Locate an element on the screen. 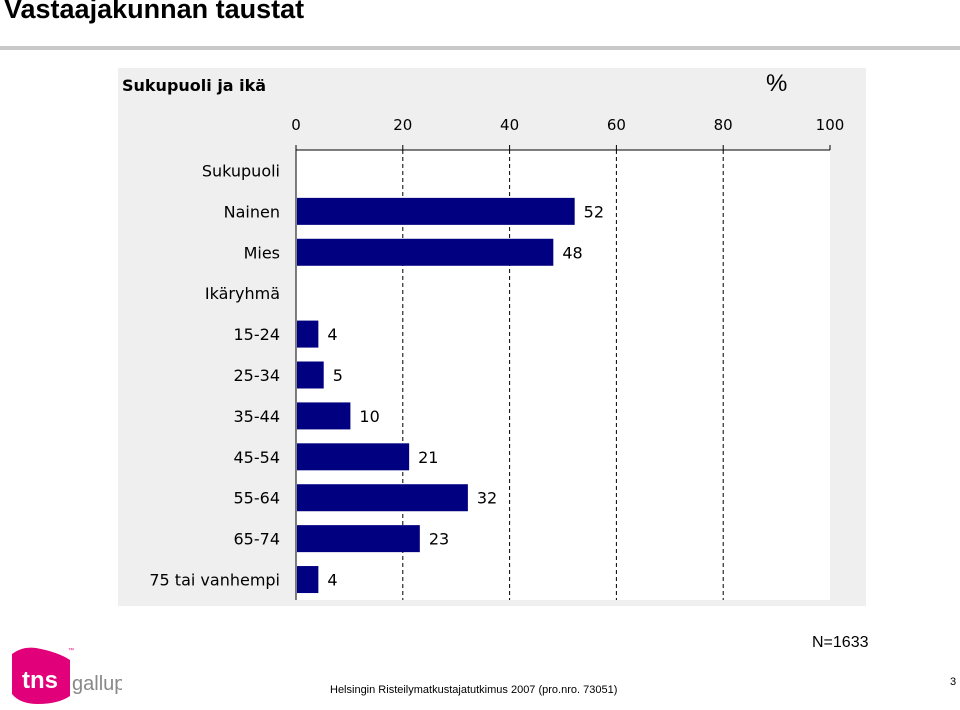 The height and width of the screenshot is (710, 960). value-label: 32 is located at coordinates (487, 498).